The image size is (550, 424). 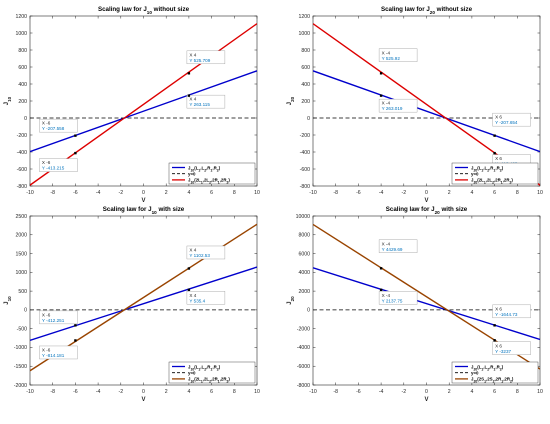 What do you see at coordinates (392, 300) in the screenshot?
I see `datatip-y: Y 2137.75` at bounding box center [392, 300].